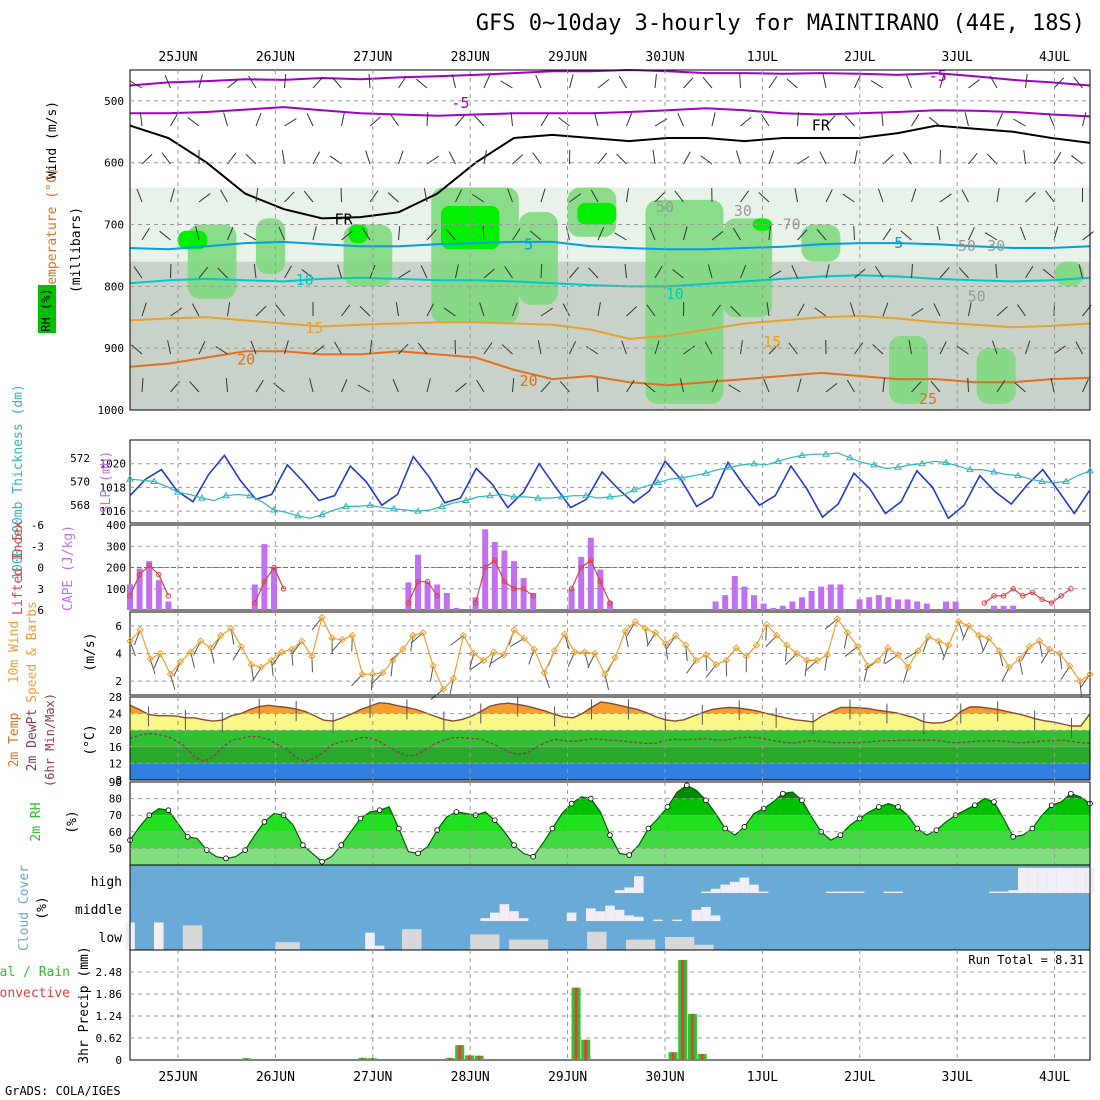 The height and width of the screenshot is (1100, 1100). What do you see at coordinates (246, 1059) in the screenshot?
I see `precip-convective-bar` at bounding box center [246, 1059].